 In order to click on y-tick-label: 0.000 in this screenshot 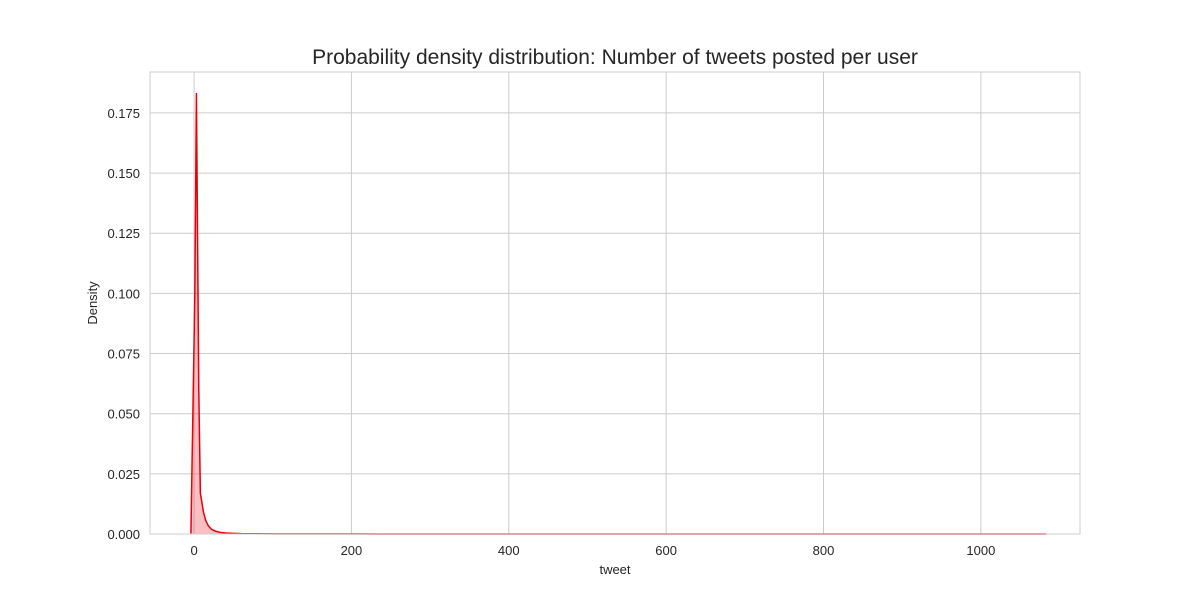, I will do `click(123, 534)`.